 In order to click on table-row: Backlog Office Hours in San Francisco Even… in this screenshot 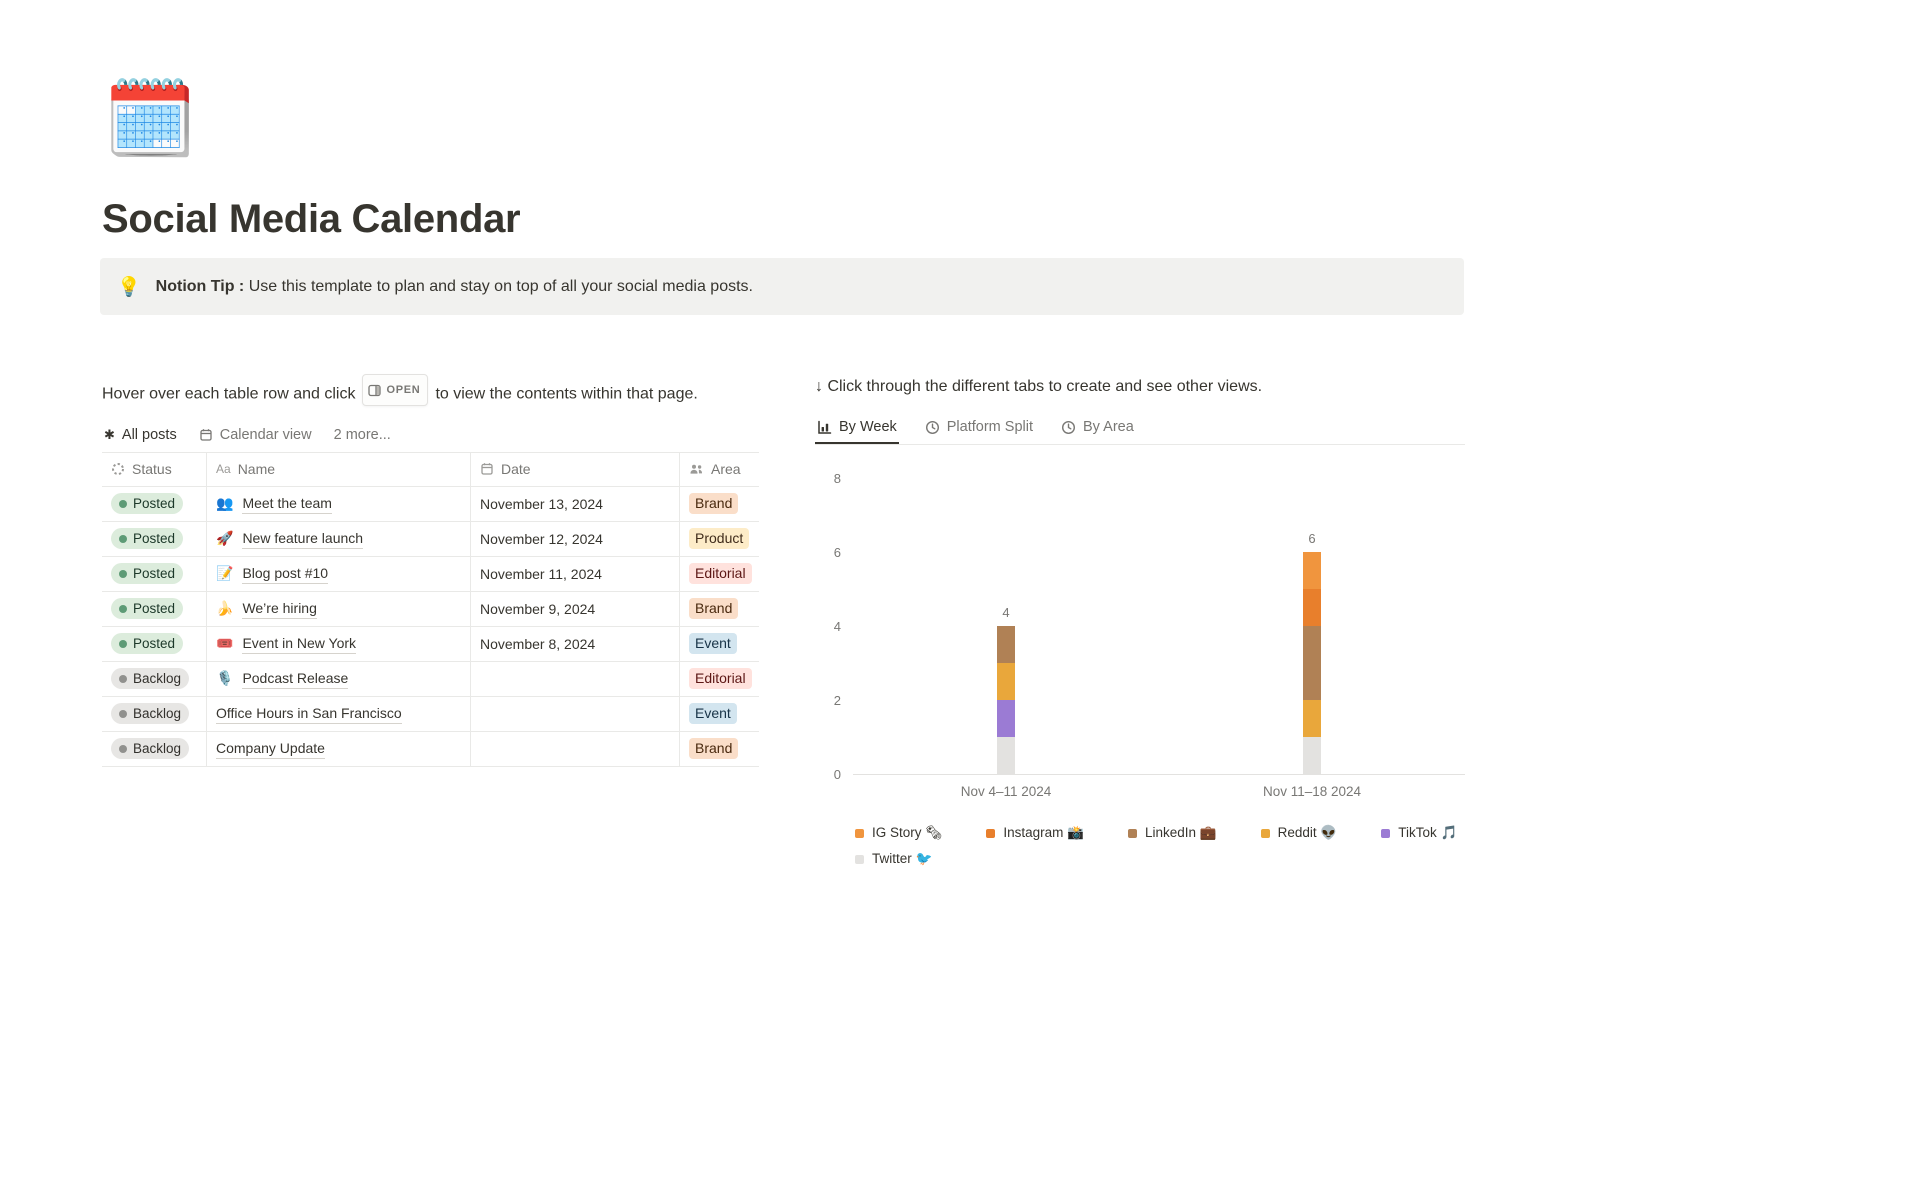, I will do `click(430, 714)`.